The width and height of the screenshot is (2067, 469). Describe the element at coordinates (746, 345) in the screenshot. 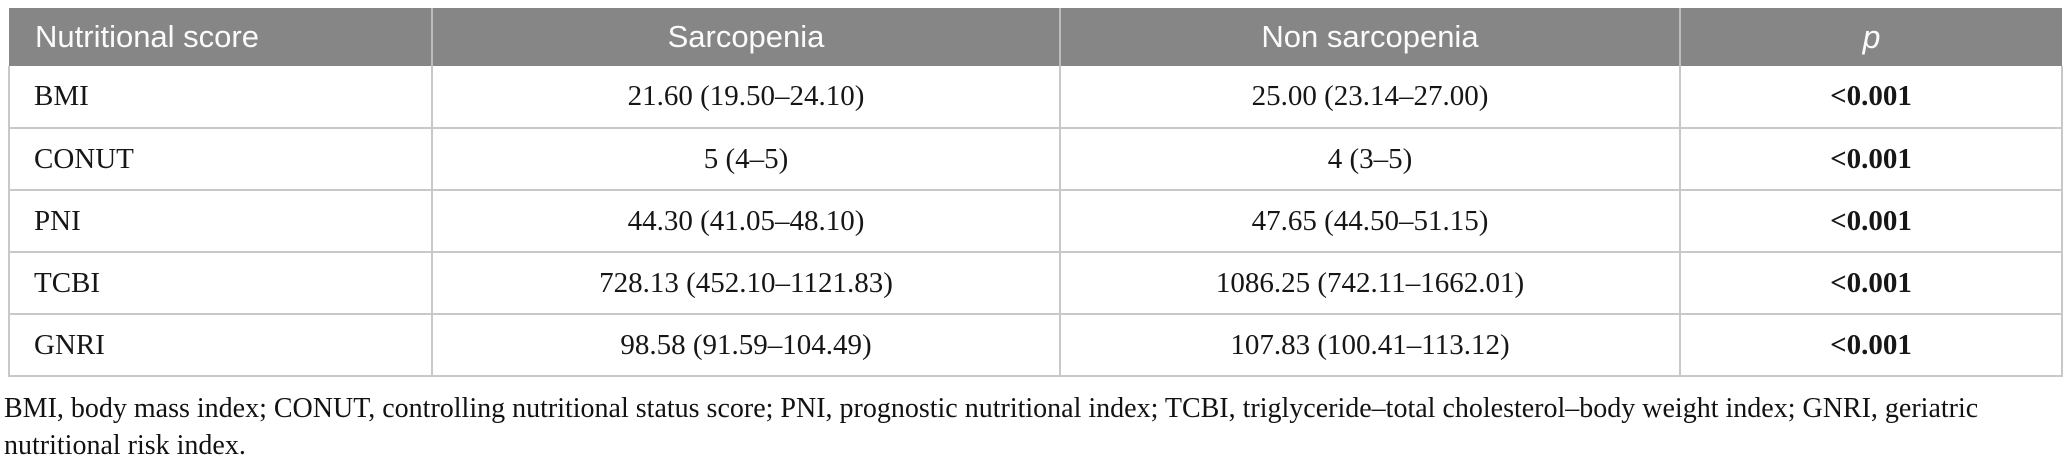

I see `cell-sarcopenia-value: 98.58 (91.59–104.49)` at that location.